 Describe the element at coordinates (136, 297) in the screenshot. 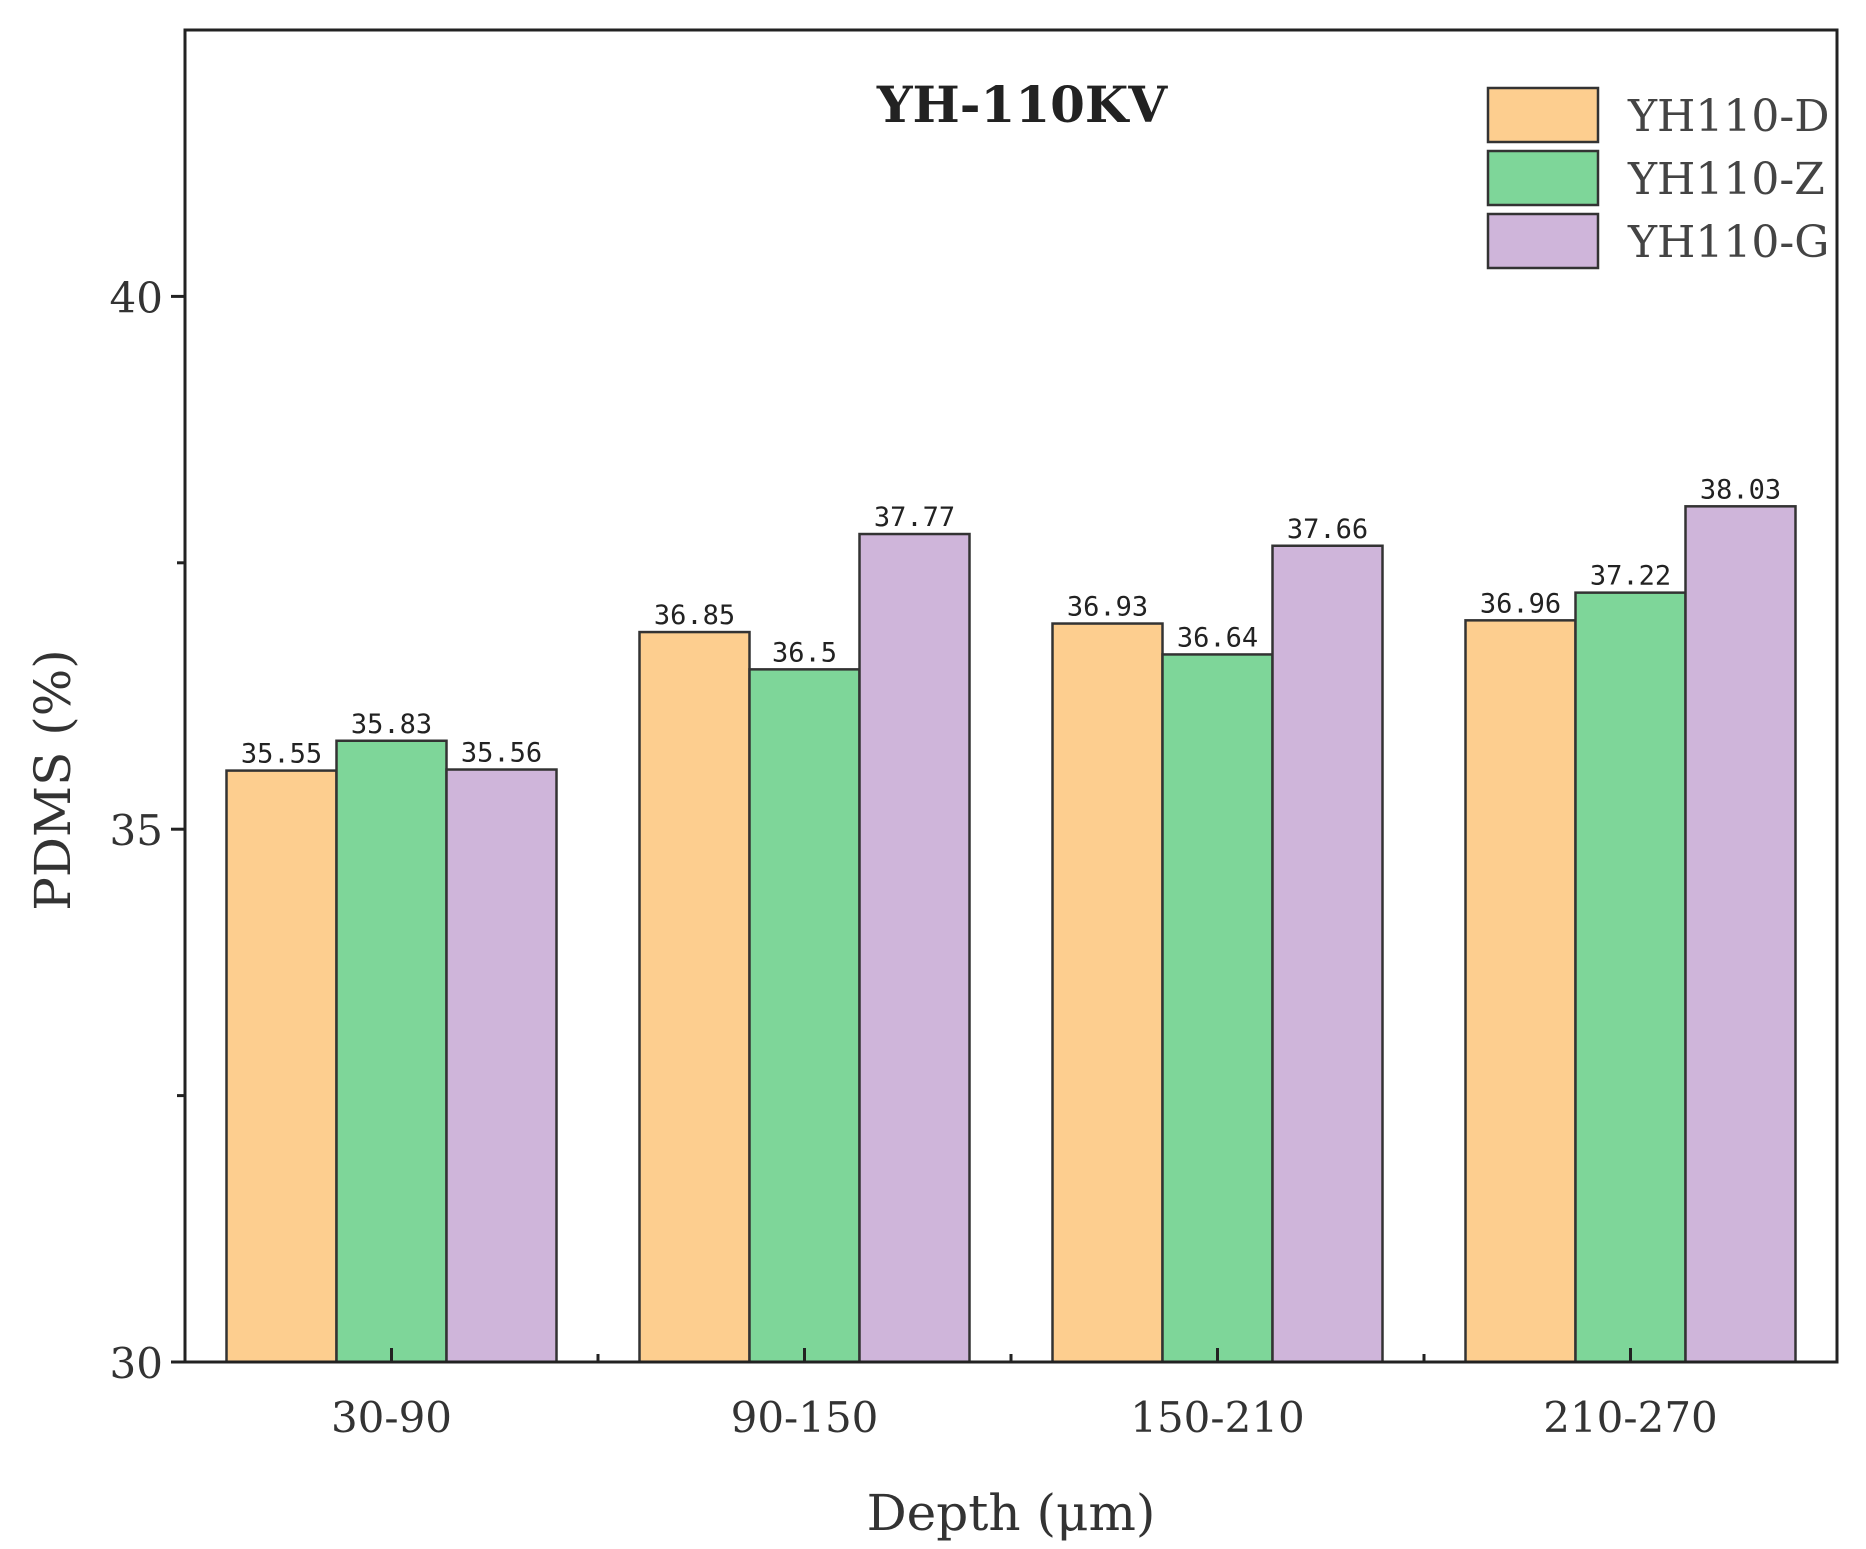

I see `y-tick-label: 40` at that location.